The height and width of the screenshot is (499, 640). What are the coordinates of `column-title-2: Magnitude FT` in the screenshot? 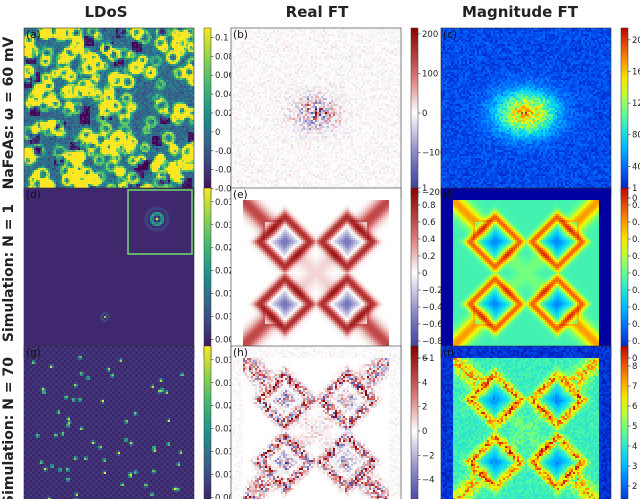 It's located at (520, 12).